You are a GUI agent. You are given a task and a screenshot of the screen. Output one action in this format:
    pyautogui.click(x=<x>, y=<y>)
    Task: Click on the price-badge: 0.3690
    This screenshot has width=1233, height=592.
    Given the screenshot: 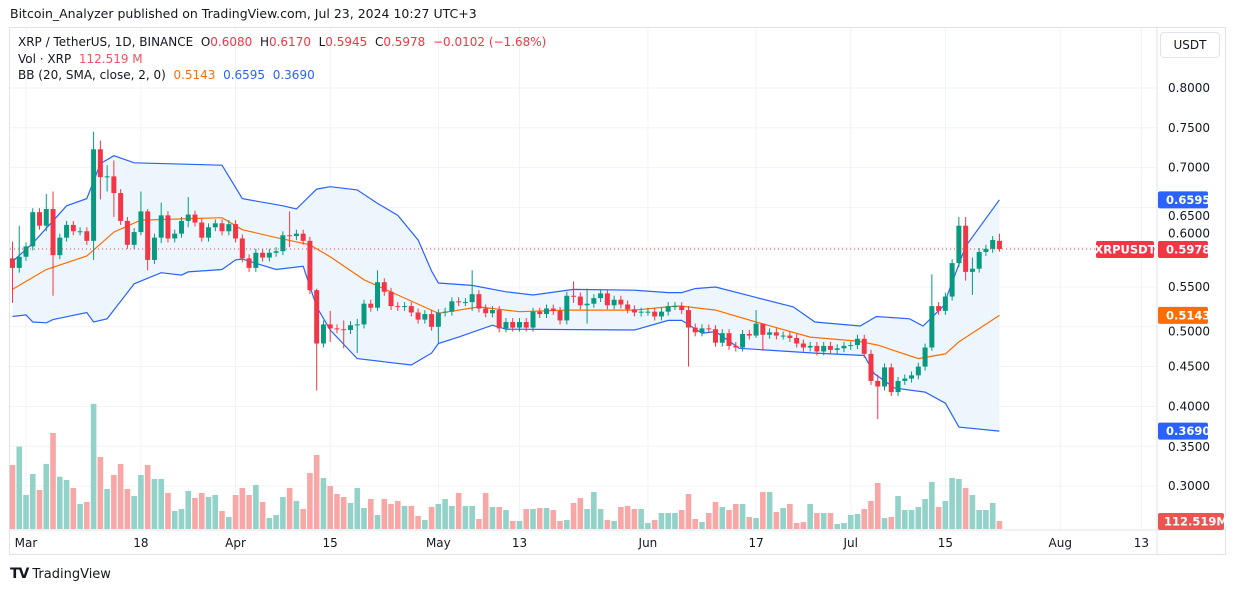 What is the action you would take?
    pyautogui.click(x=1184, y=431)
    